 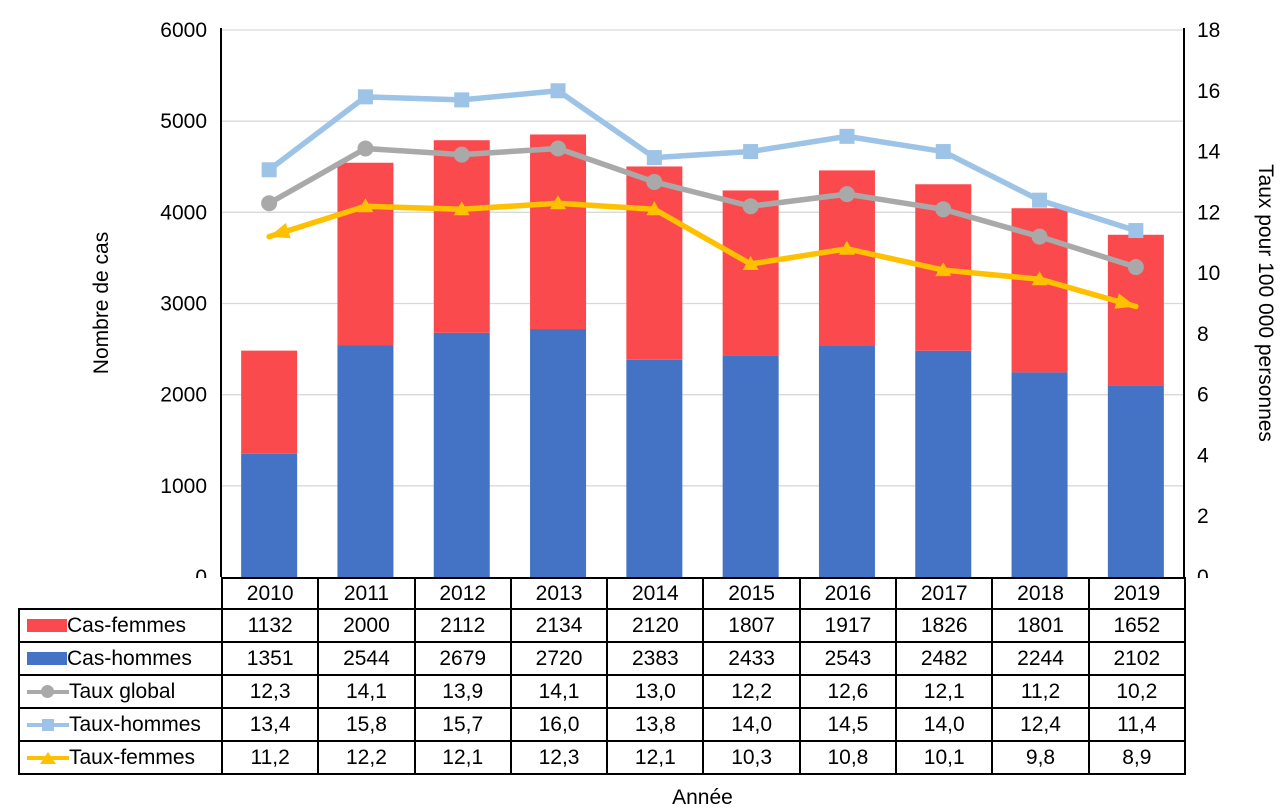 What do you see at coordinates (750, 206) in the screenshot?
I see `marker-taux-global-2015` at bounding box center [750, 206].